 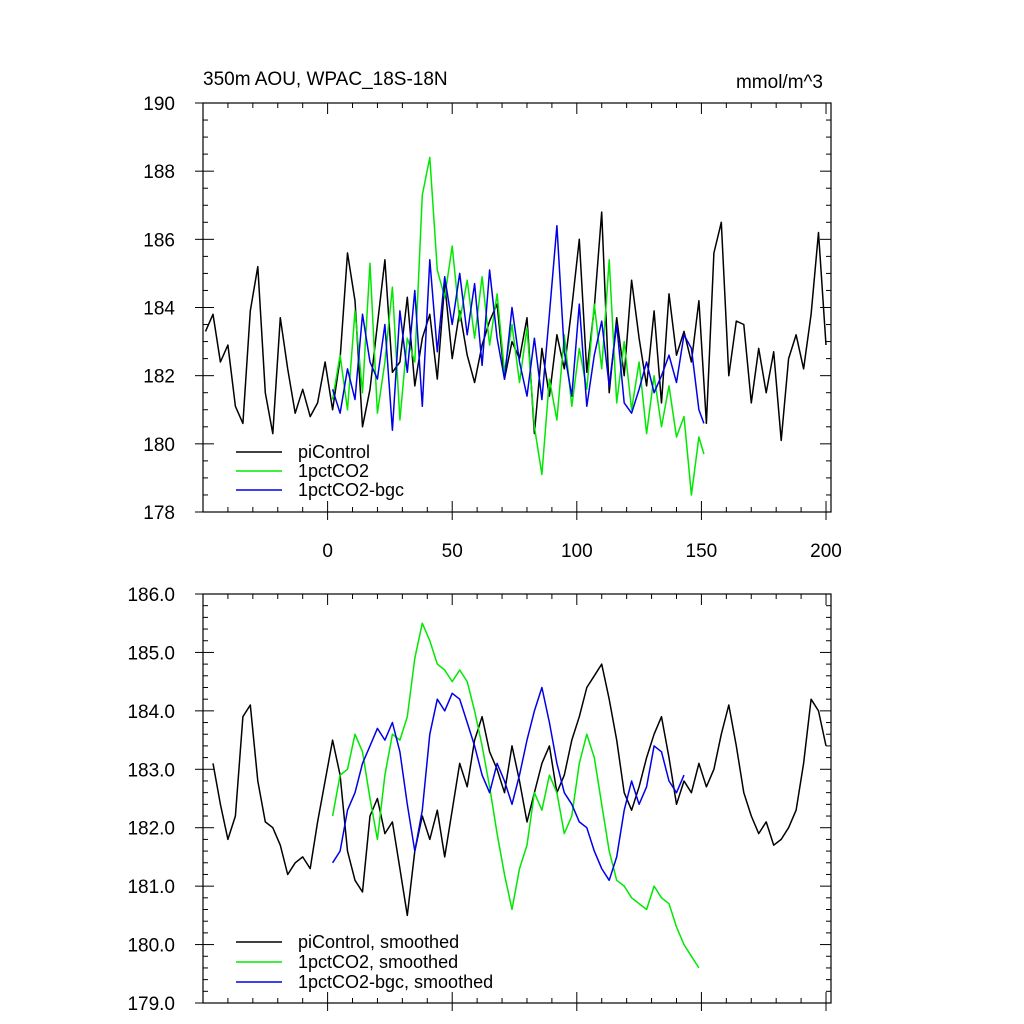 I want to click on y-tick-label: 180.0, so click(x=151, y=946).